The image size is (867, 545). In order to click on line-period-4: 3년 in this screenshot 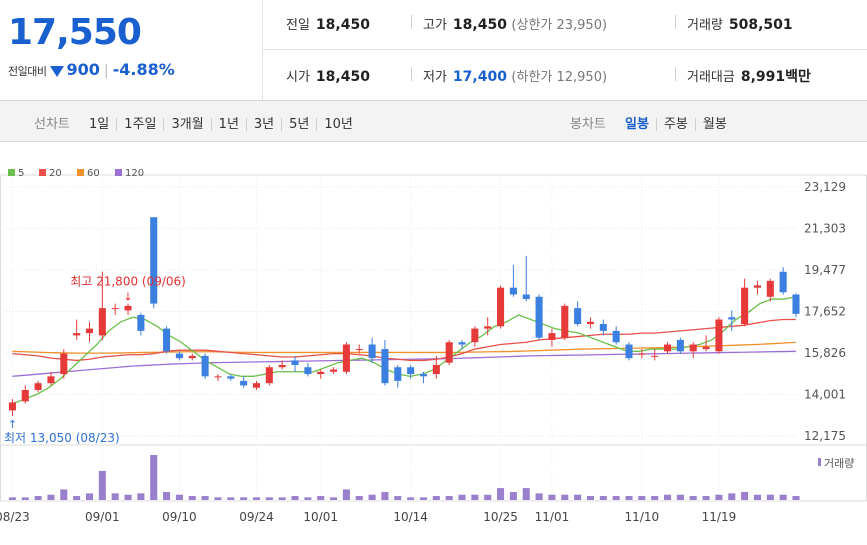, I will do `click(263, 124)`.